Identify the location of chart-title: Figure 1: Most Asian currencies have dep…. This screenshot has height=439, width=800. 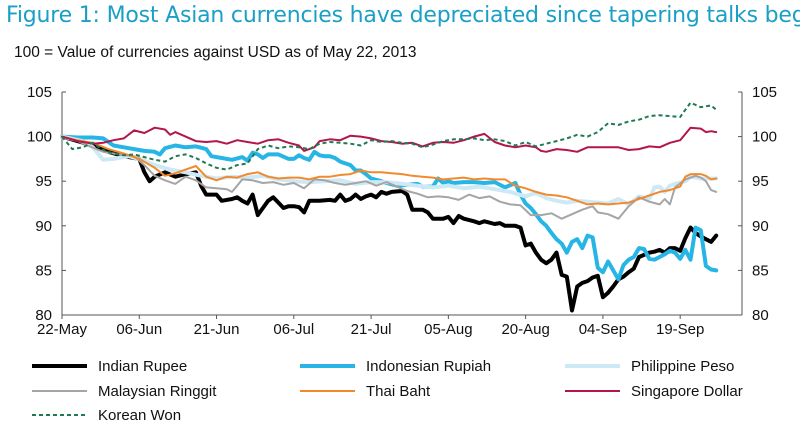
(403, 15).